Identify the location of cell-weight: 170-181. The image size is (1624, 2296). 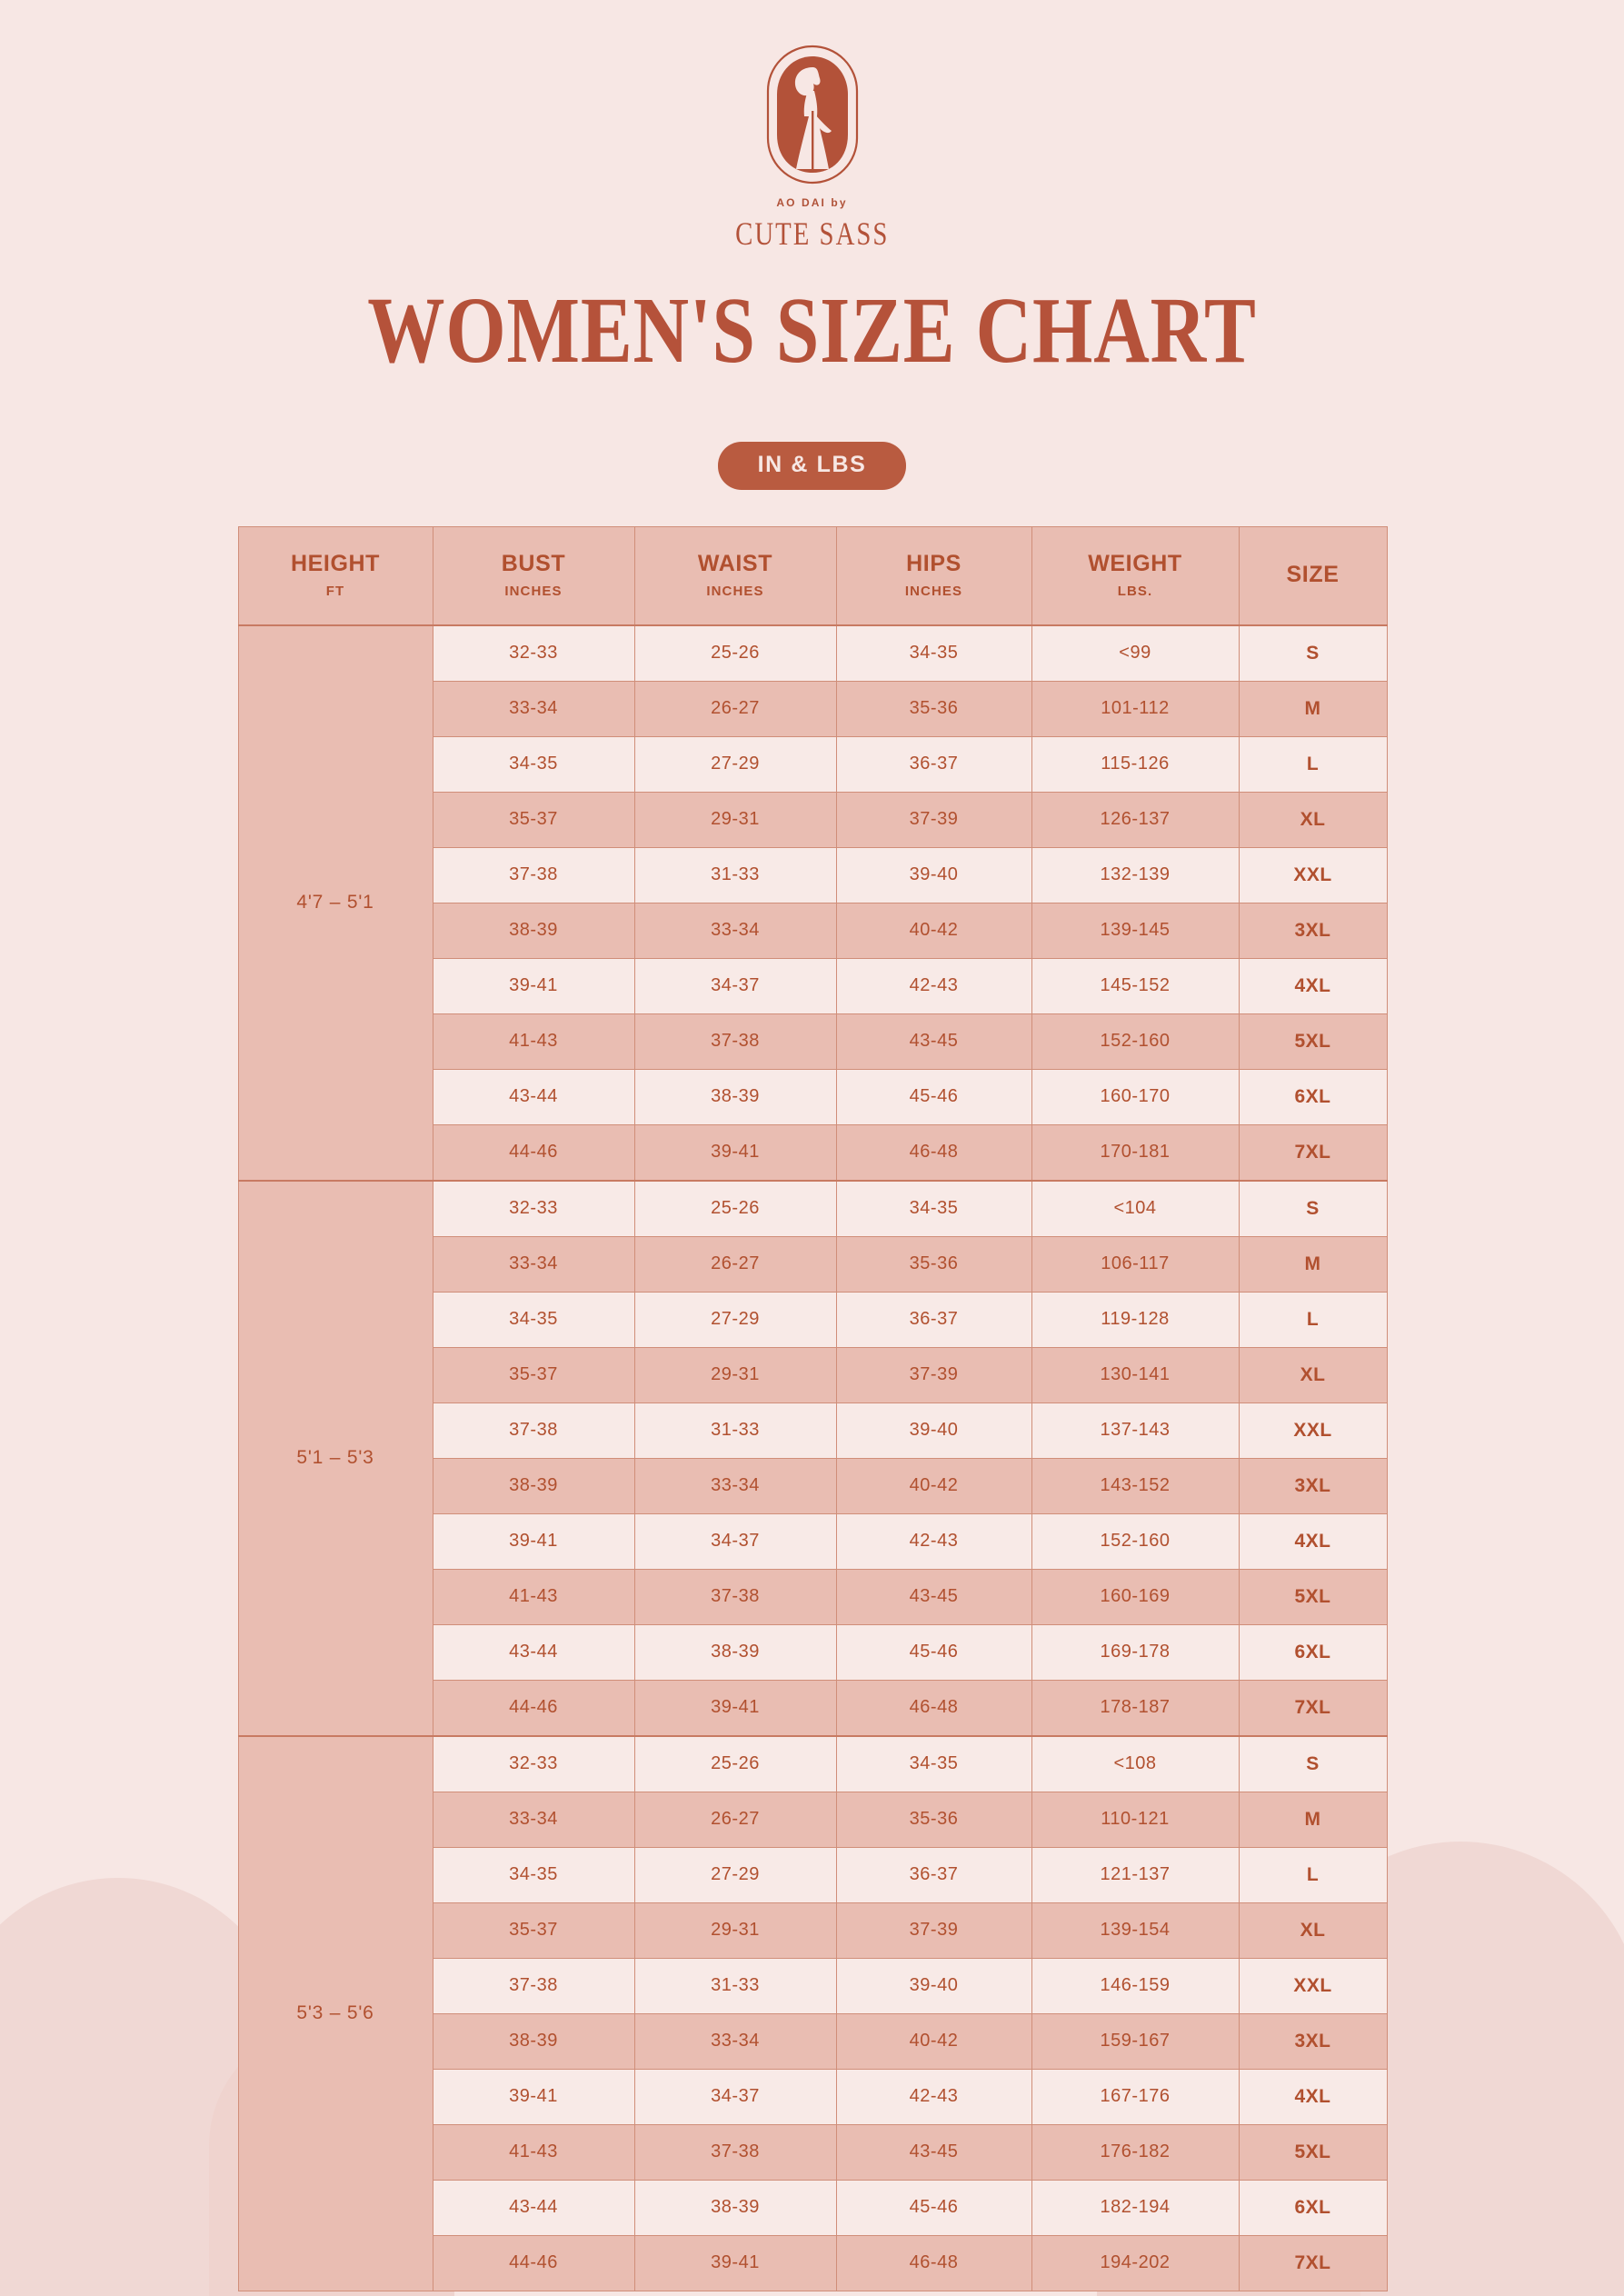
(1135, 1152).